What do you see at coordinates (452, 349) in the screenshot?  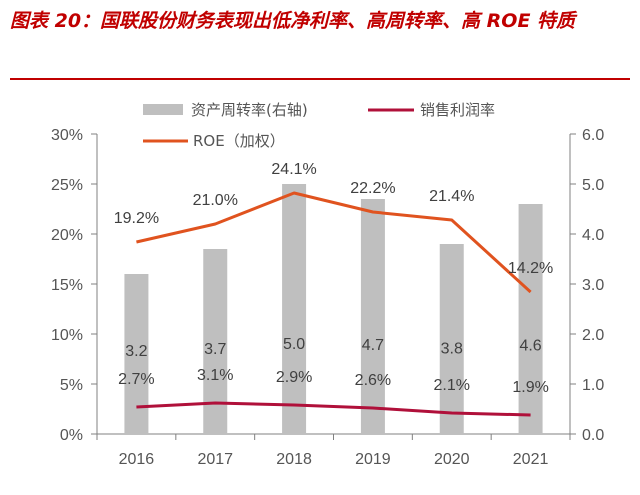 I see `turnover-data-label: 3.8` at bounding box center [452, 349].